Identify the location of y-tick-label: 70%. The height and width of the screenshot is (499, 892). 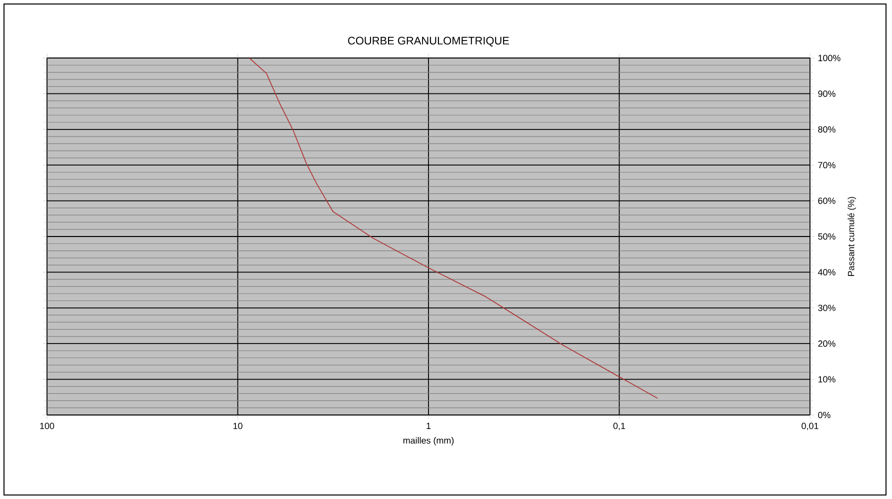
(827, 165).